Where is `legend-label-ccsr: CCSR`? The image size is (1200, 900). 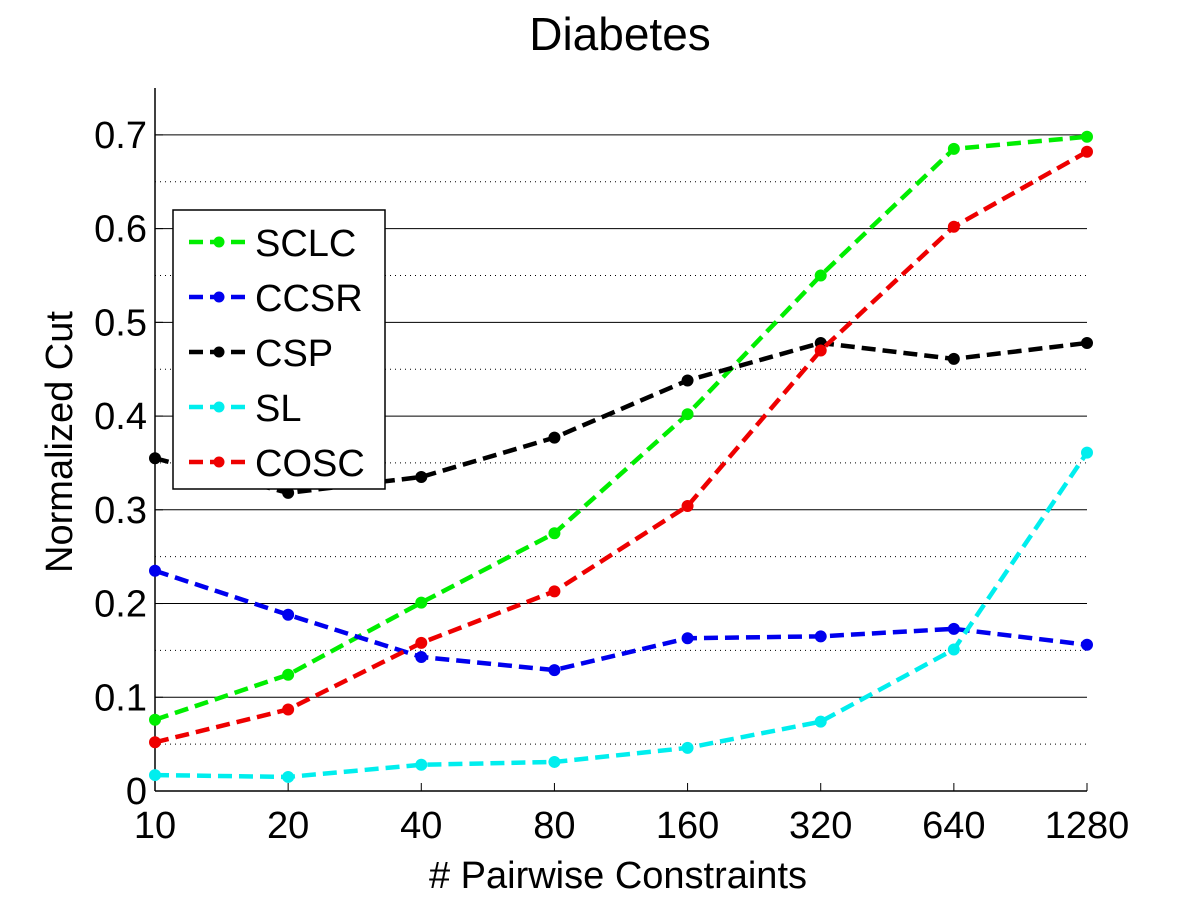 legend-label-ccsr: CCSR is located at coordinates (309, 299).